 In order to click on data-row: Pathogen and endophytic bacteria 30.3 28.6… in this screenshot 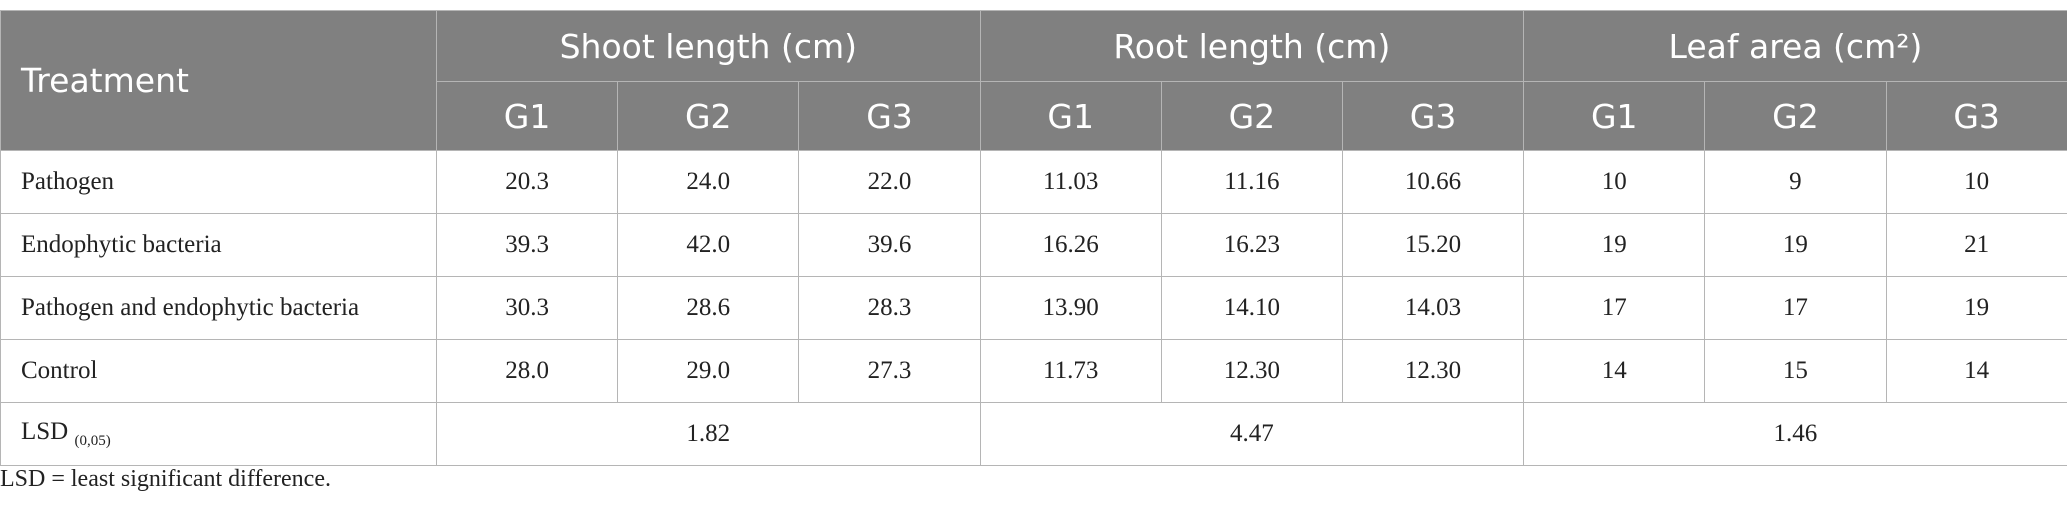, I will do `click(1033, 308)`.